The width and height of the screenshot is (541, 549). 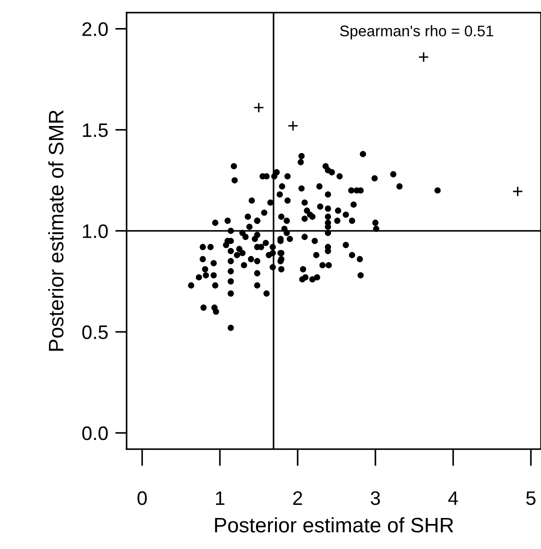 What do you see at coordinates (220, 498) in the screenshot?
I see `x-tick-label: 1` at bounding box center [220, 498].